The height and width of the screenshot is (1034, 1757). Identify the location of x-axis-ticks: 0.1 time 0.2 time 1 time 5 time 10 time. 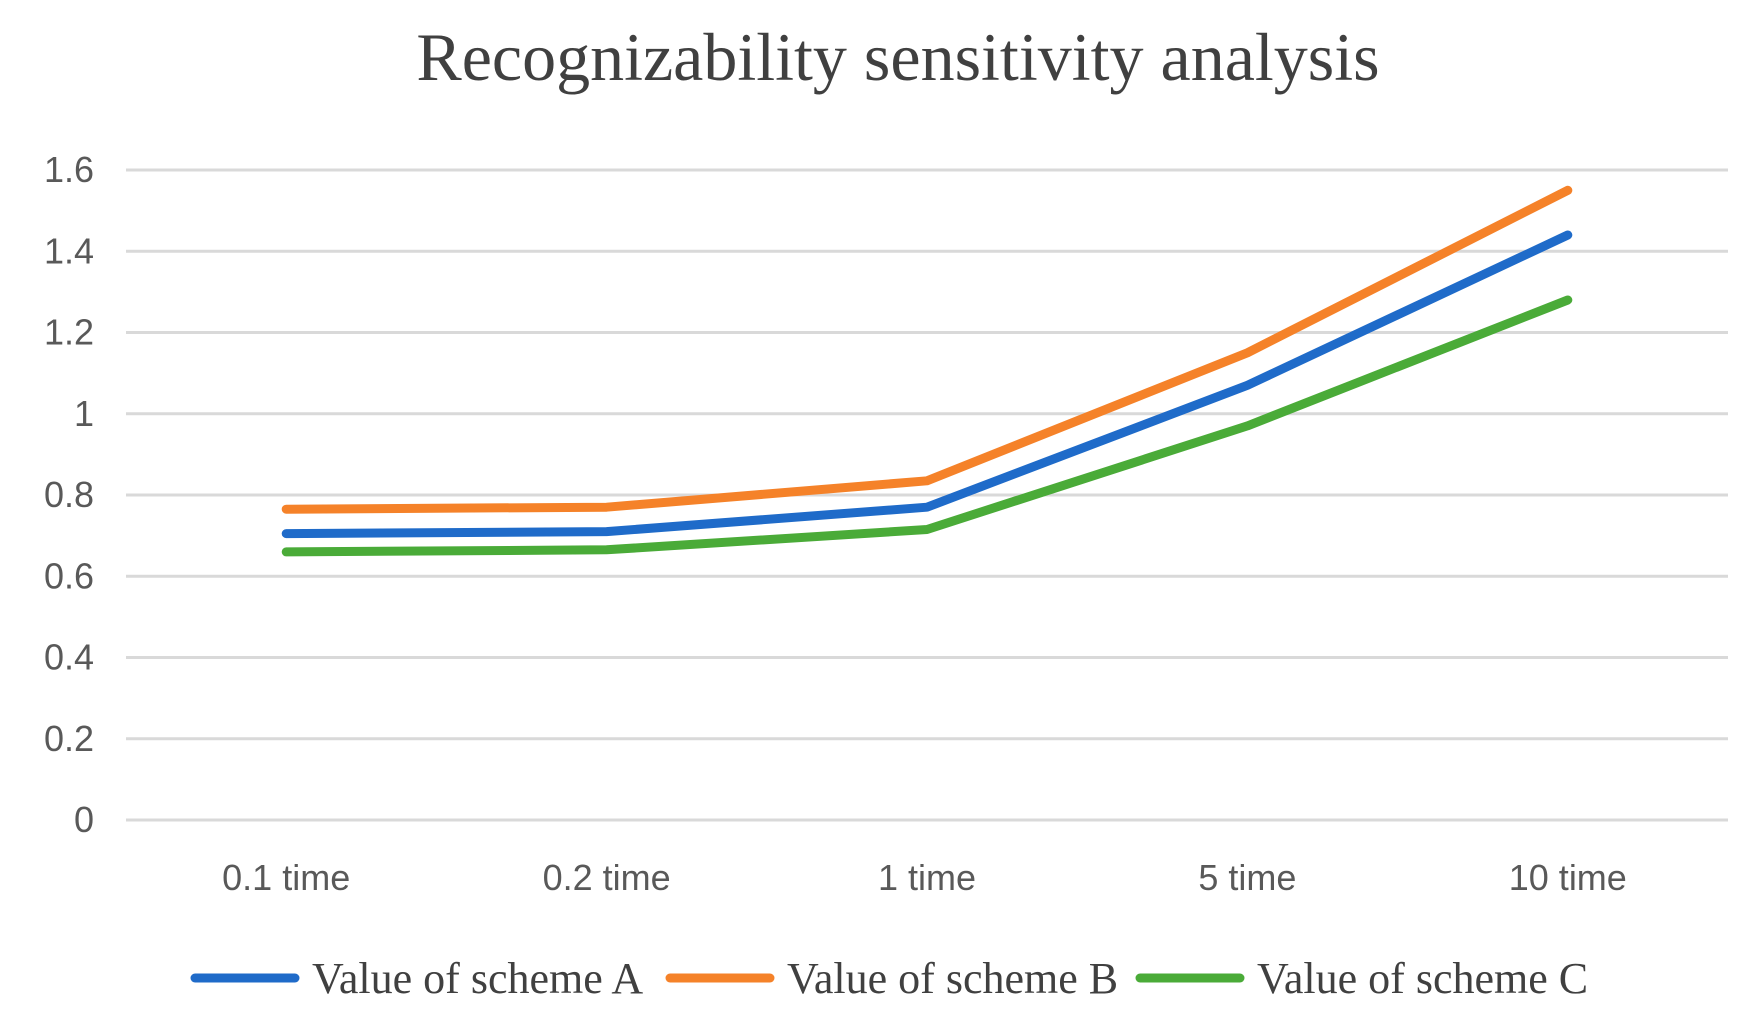
(924, 877).